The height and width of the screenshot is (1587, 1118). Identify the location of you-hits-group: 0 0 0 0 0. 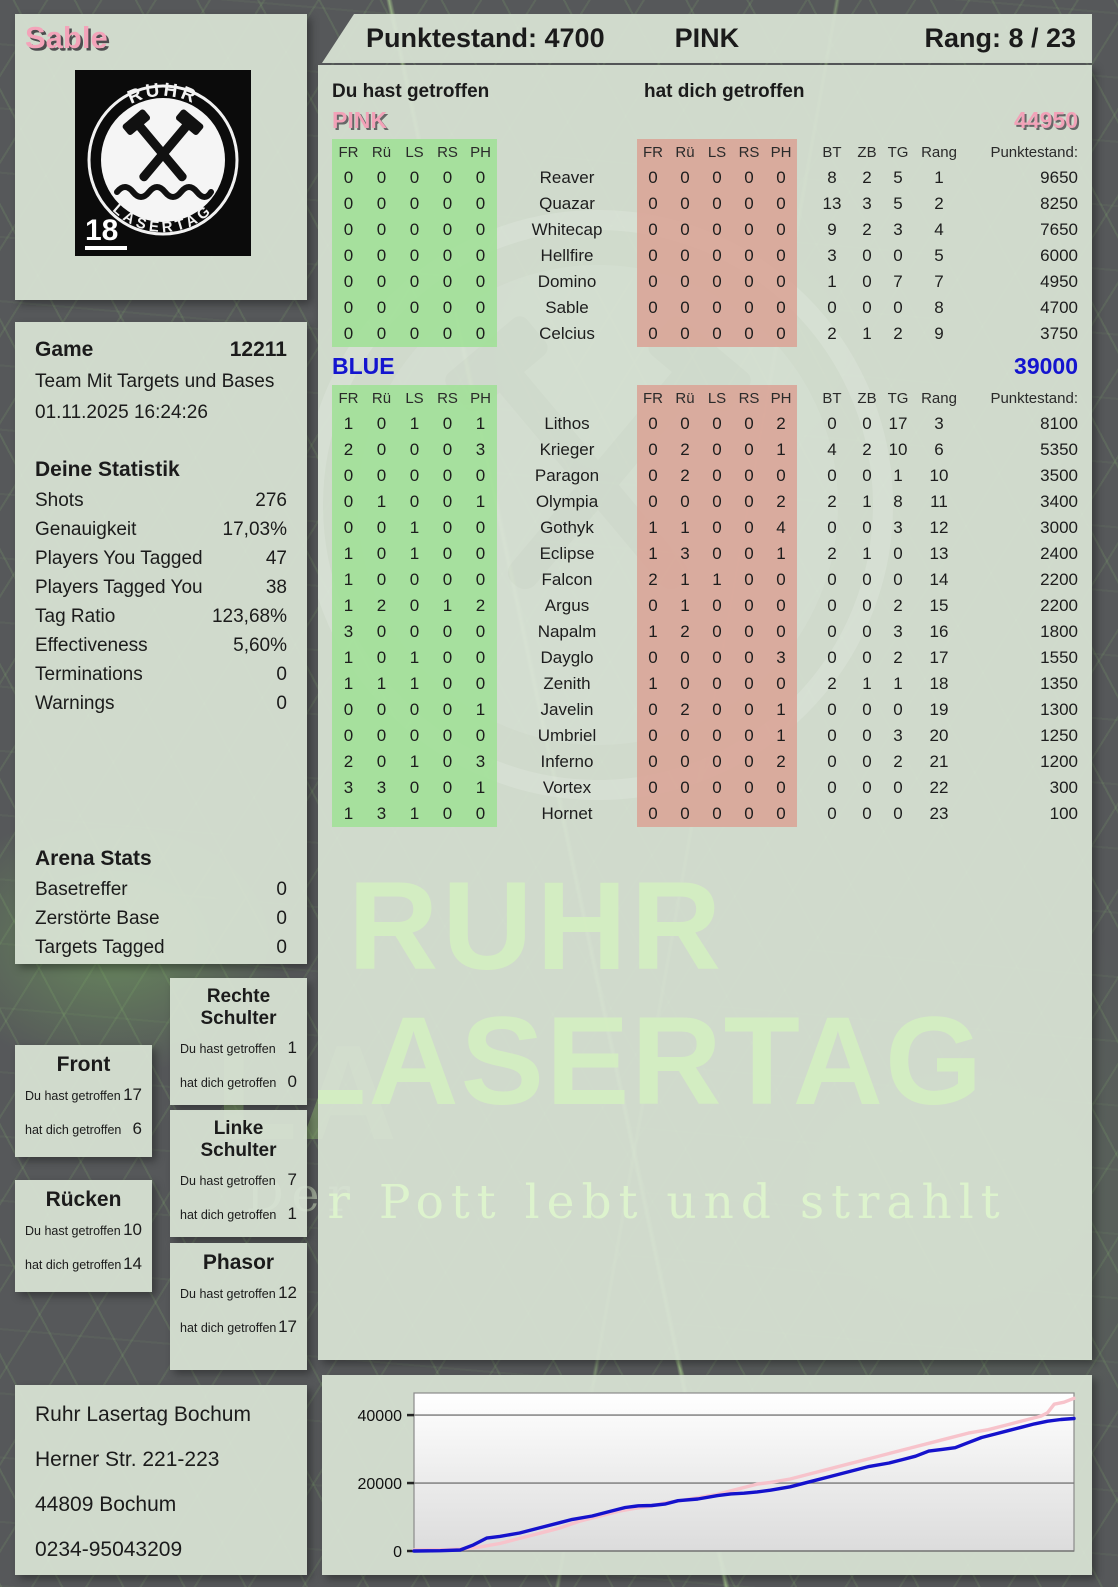
(414, 736).